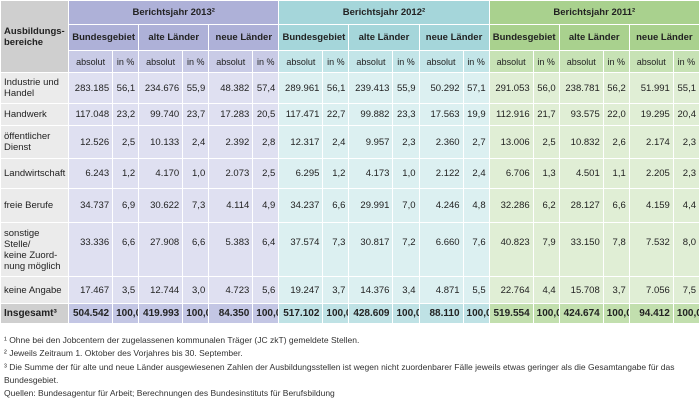 The image size is (700, 407). I want to click on cell: 14.376, so click(371, 290).